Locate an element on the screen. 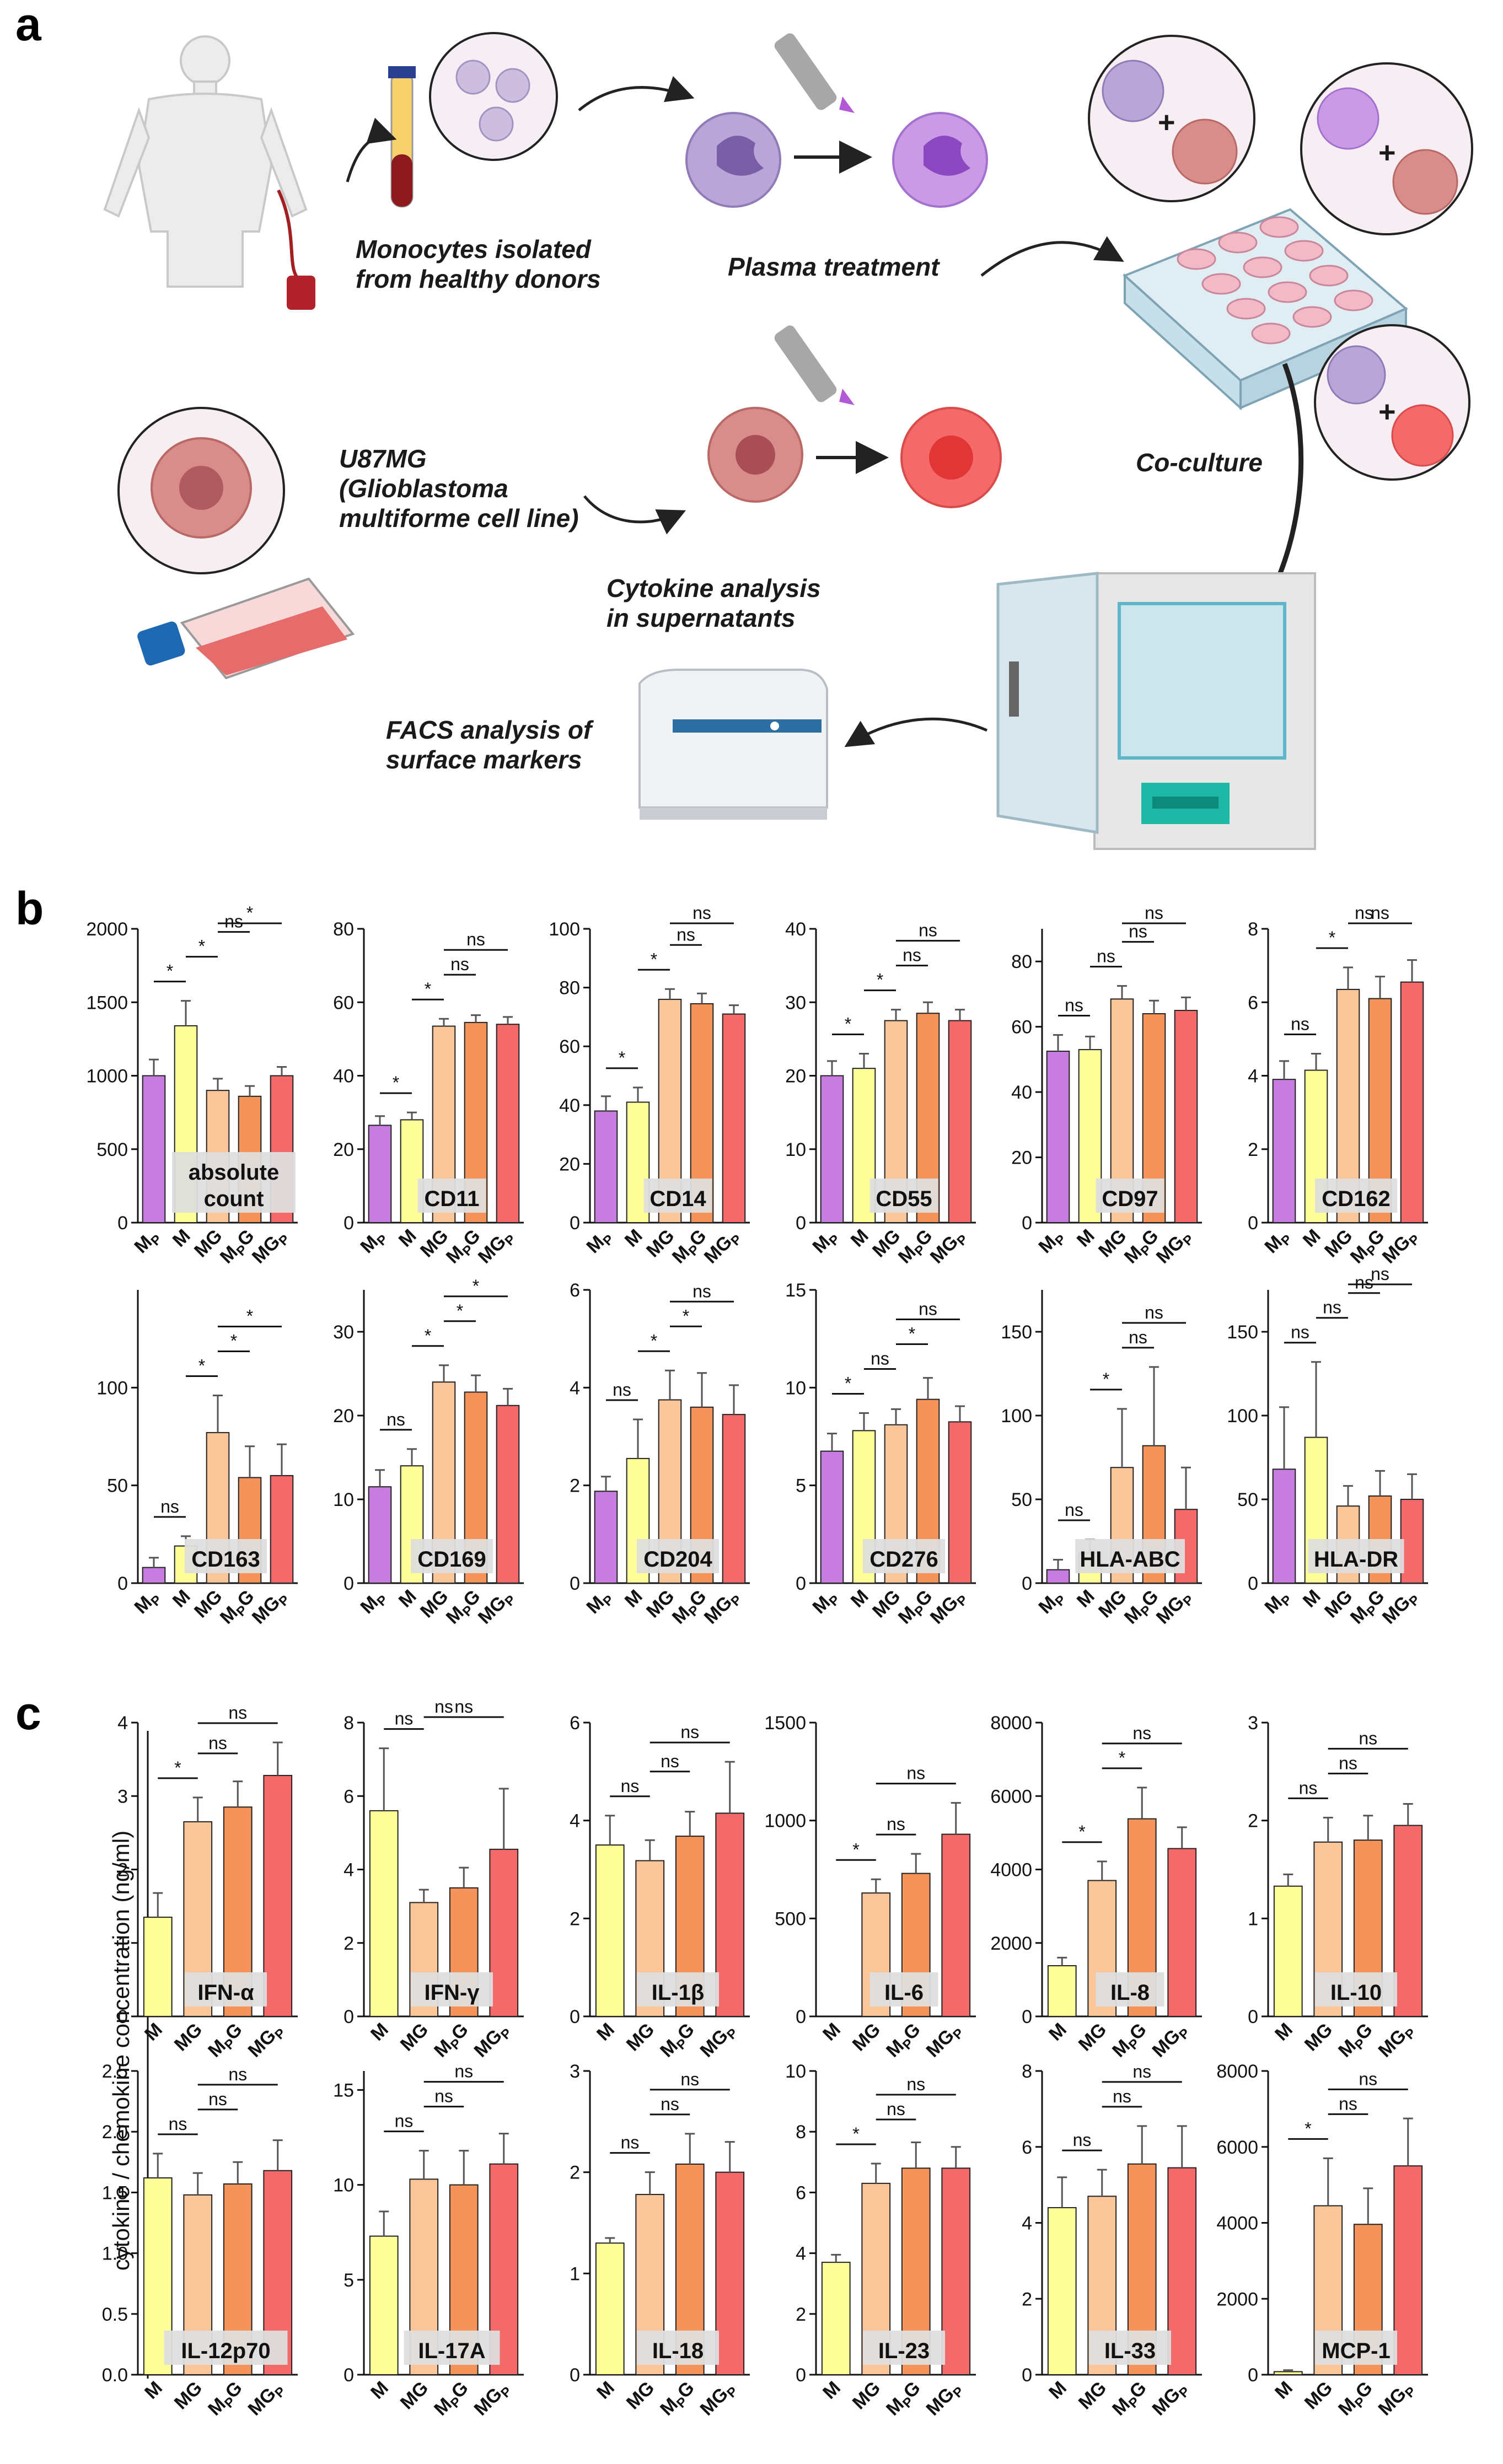  ifn-y-tick-label: 1 is located at coordinates (122, 1944).